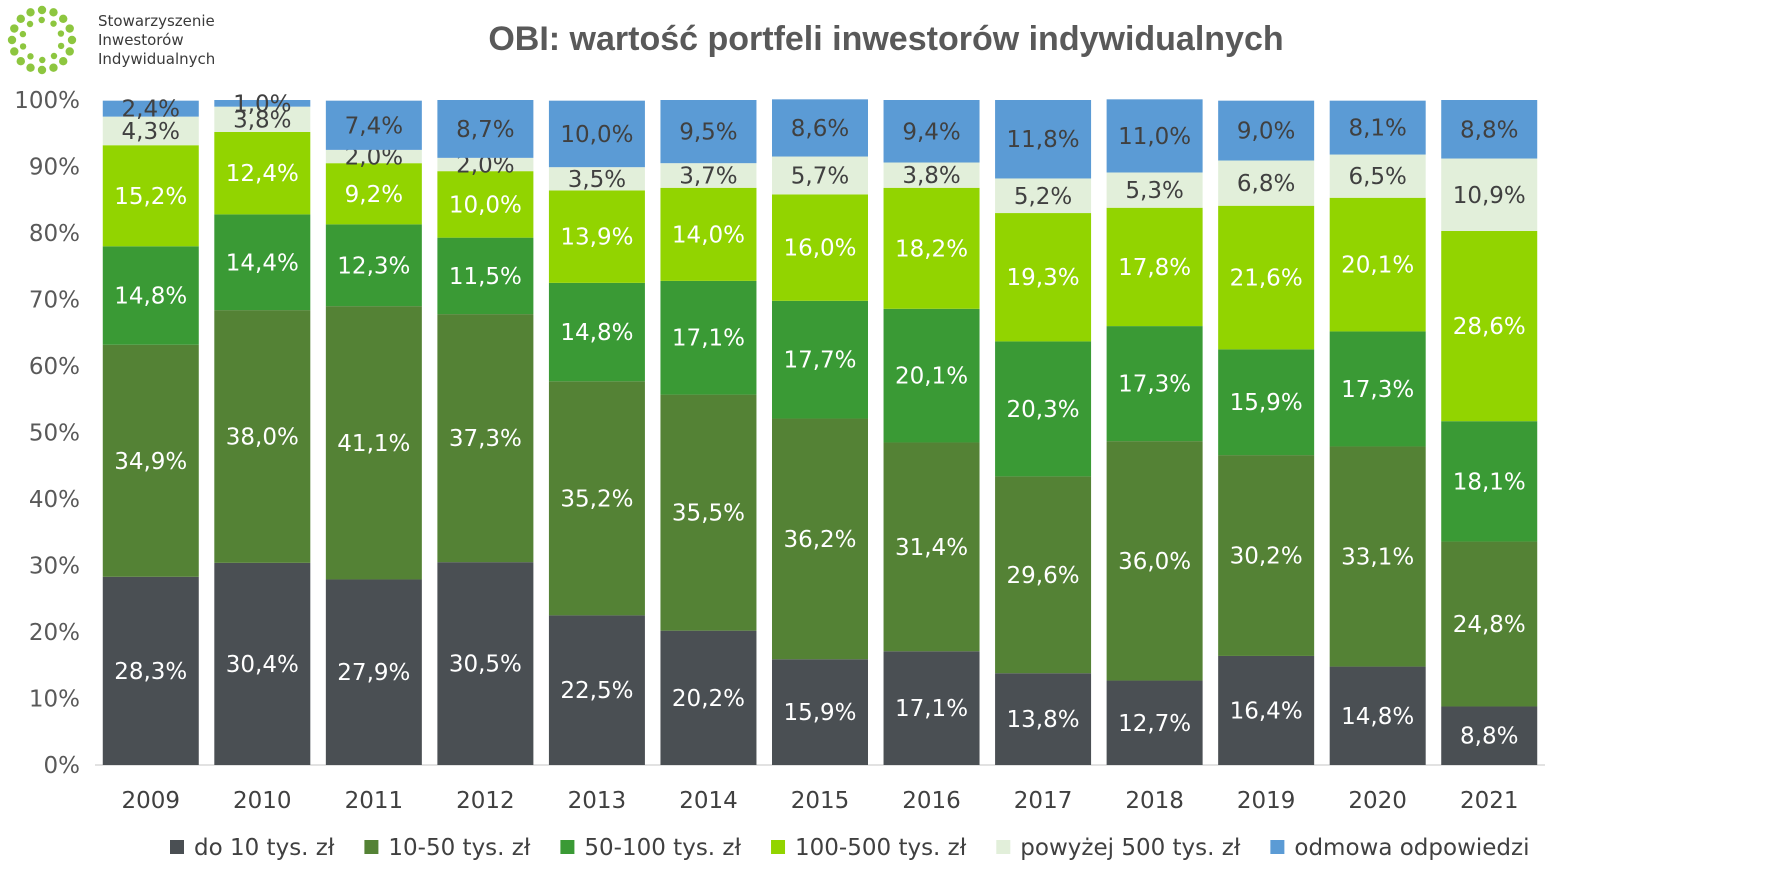 This screenshot has height=886, width=1772. I want to click on x-tick-label: 2018, so click(1154, 801).